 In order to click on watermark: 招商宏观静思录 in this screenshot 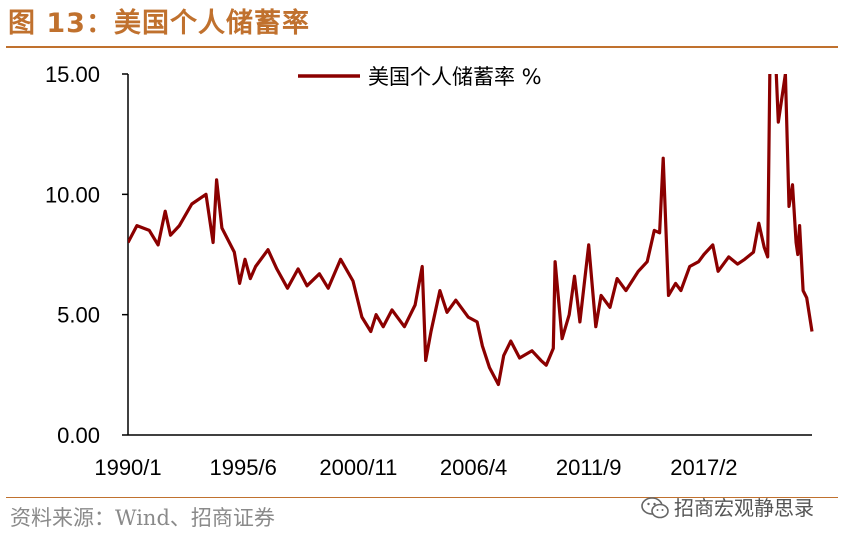, I will do `click(727, 508)`.